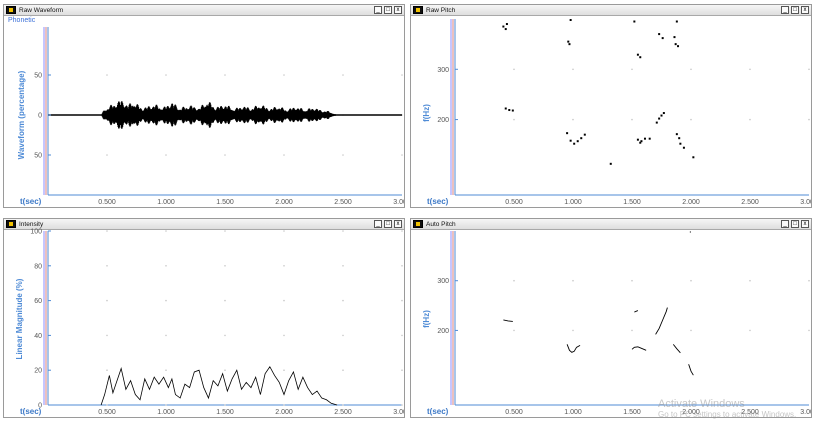 This screenshot has height=427, width=816. I want to click on app-icon, so click(418, 10).